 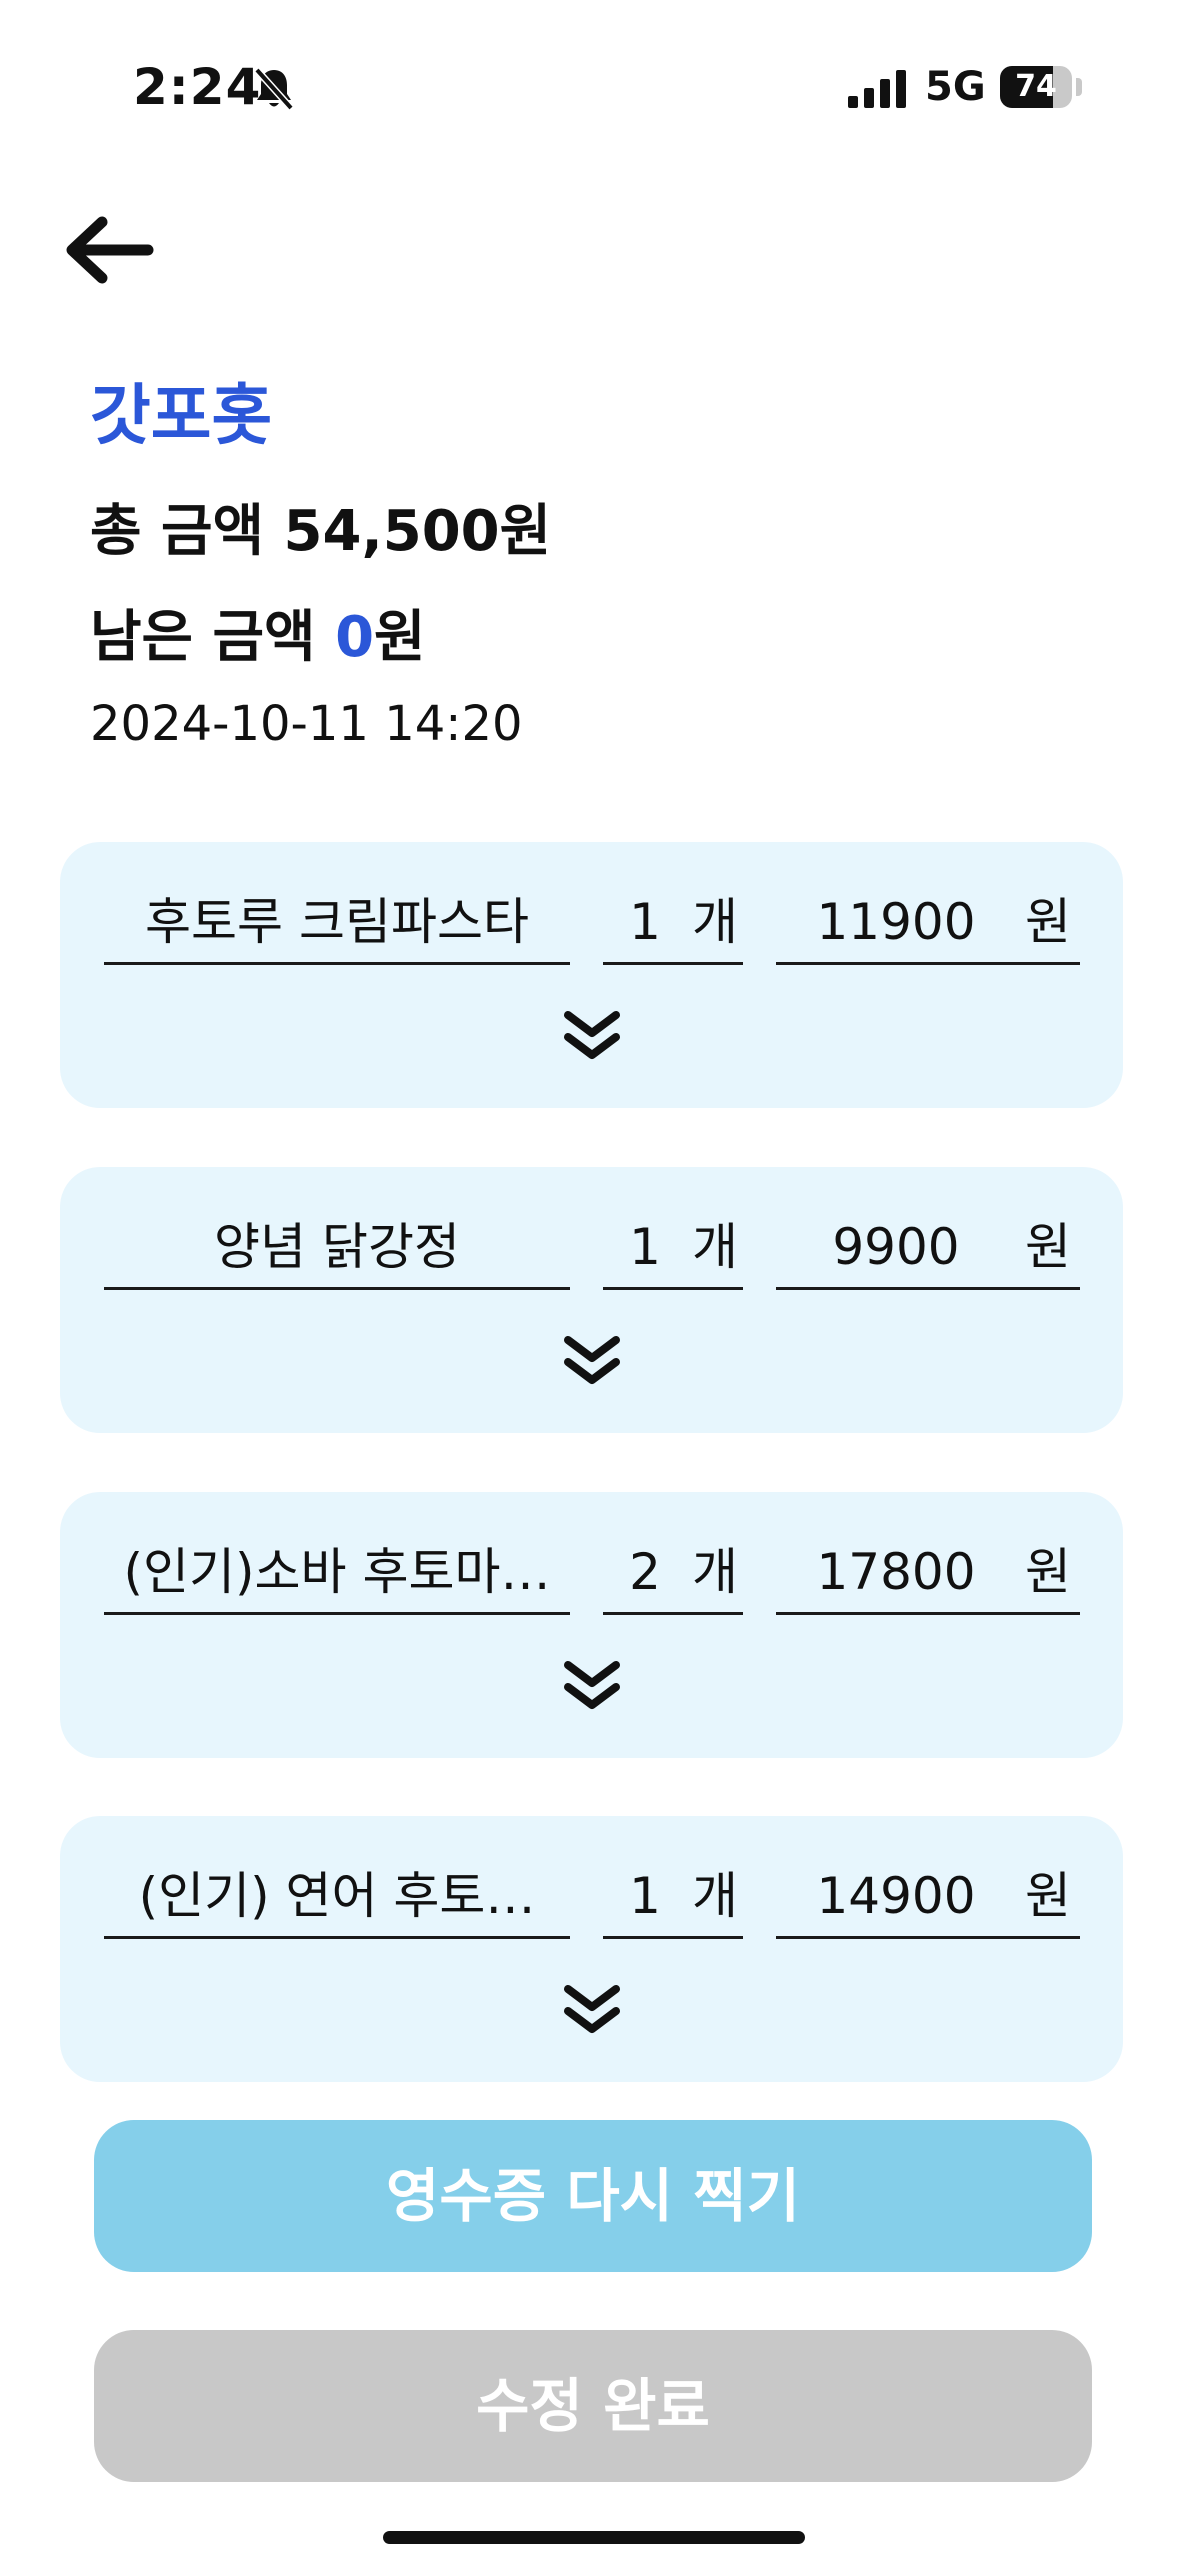 What do you see at coordinates (591, 1300) in the screenshot?
I see `item-card: 양념 닭강정 1 개 9900 원` at bounding box center [591, 1300].